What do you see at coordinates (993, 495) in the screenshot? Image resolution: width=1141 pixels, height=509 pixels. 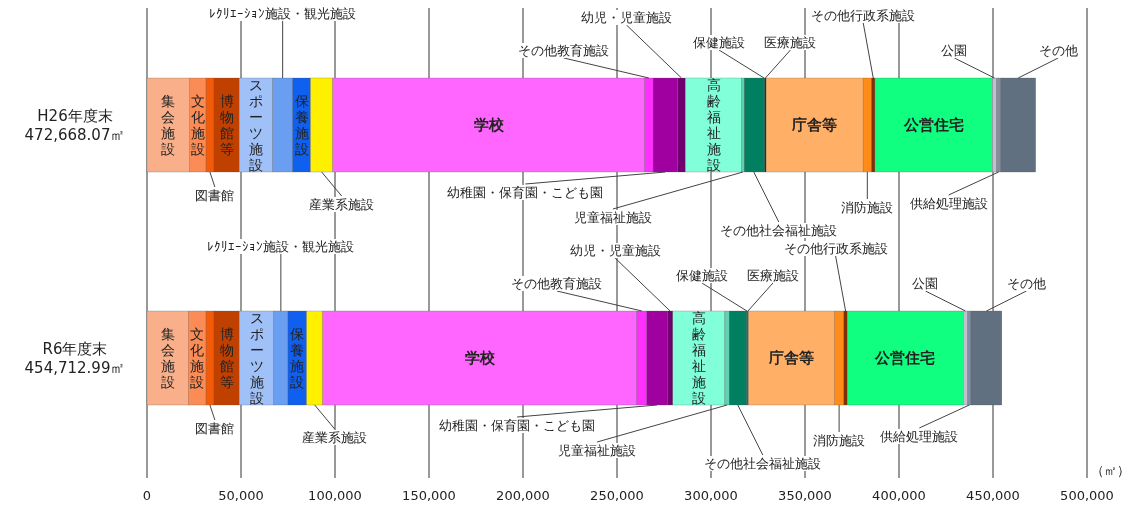 I see `x-tick-label: 450,000` at bounding box center [993, 495].